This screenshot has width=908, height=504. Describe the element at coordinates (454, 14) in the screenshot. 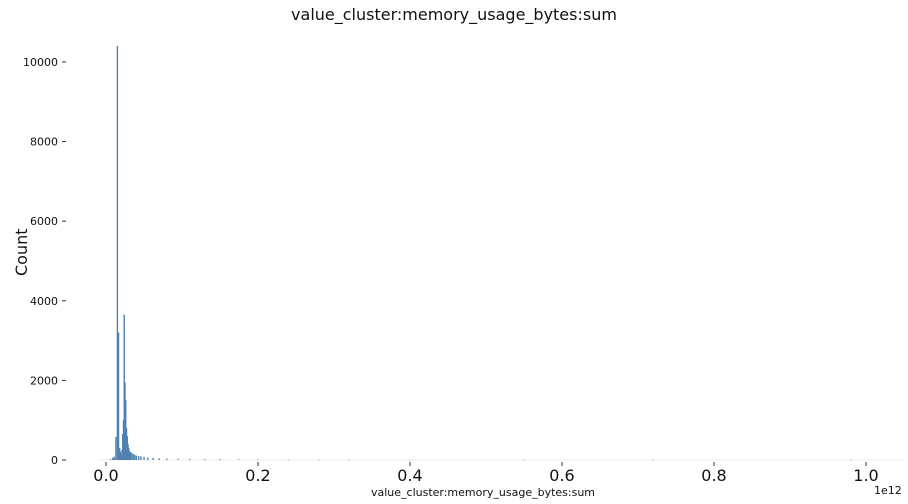

I see `chart-title: value_cluster:memory_usage_bytes:sum` at that location.